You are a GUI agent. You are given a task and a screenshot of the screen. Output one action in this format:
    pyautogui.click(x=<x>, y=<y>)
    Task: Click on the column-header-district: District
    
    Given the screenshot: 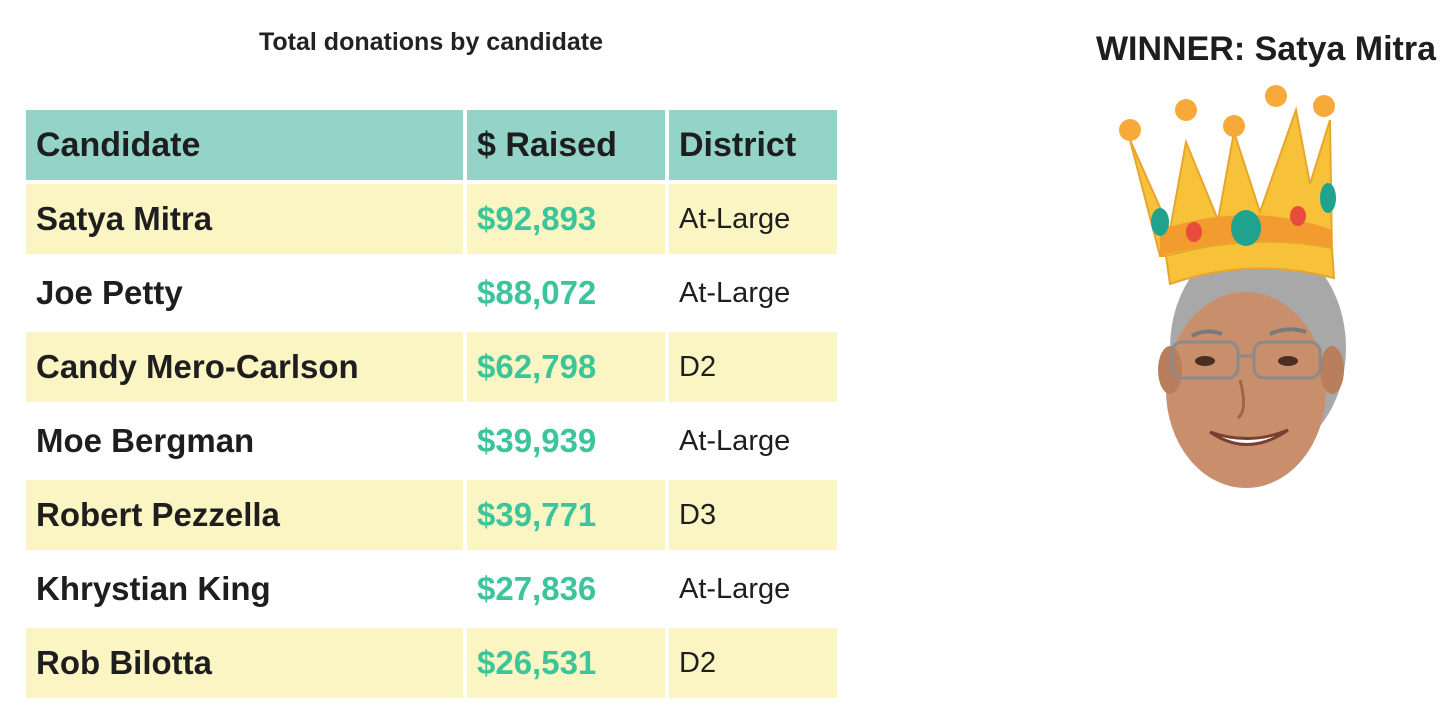 What is the action you would take?
    pyautogui.click(x=753, y=145)
    